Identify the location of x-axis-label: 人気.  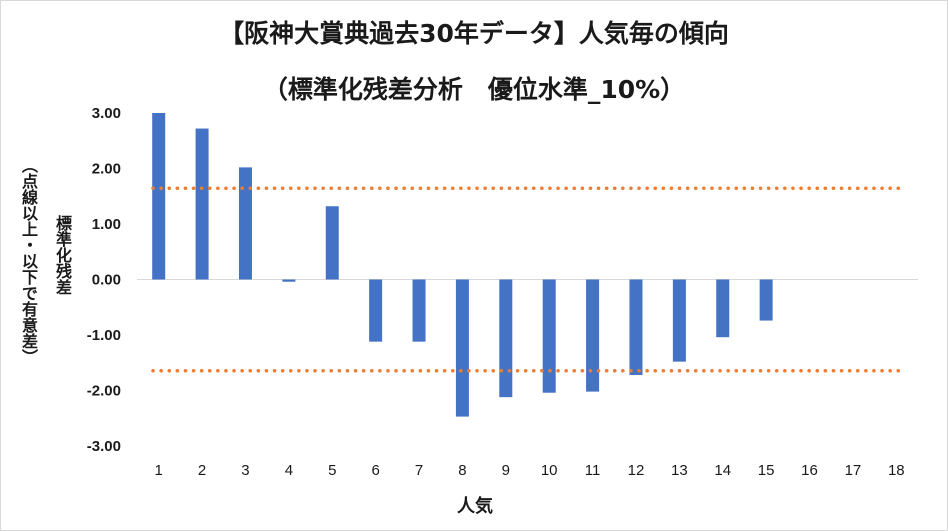
(475, 506).